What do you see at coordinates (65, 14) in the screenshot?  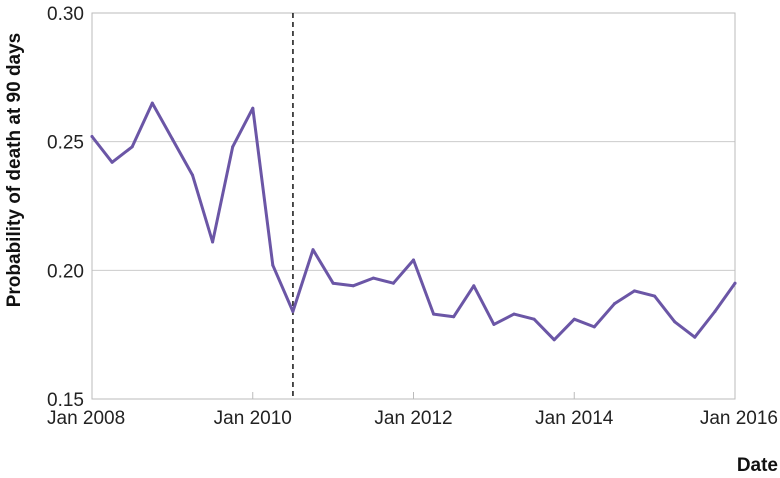 I see `y-tick-label: 0.30` at bounding box center [65, 14].